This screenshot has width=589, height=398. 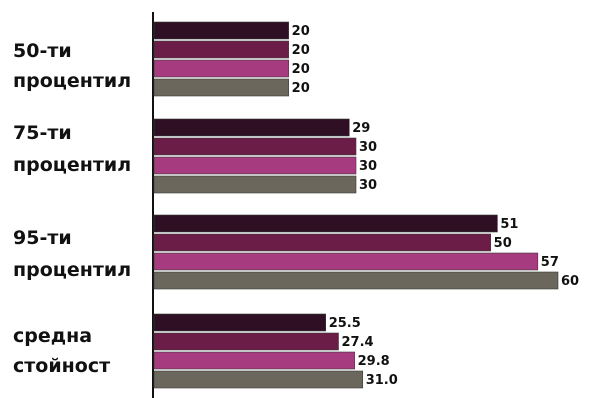 What do you see at coordinates (52, 336) in the screenshot?
I see `category-label: средна` at bounding box center [52, 336].